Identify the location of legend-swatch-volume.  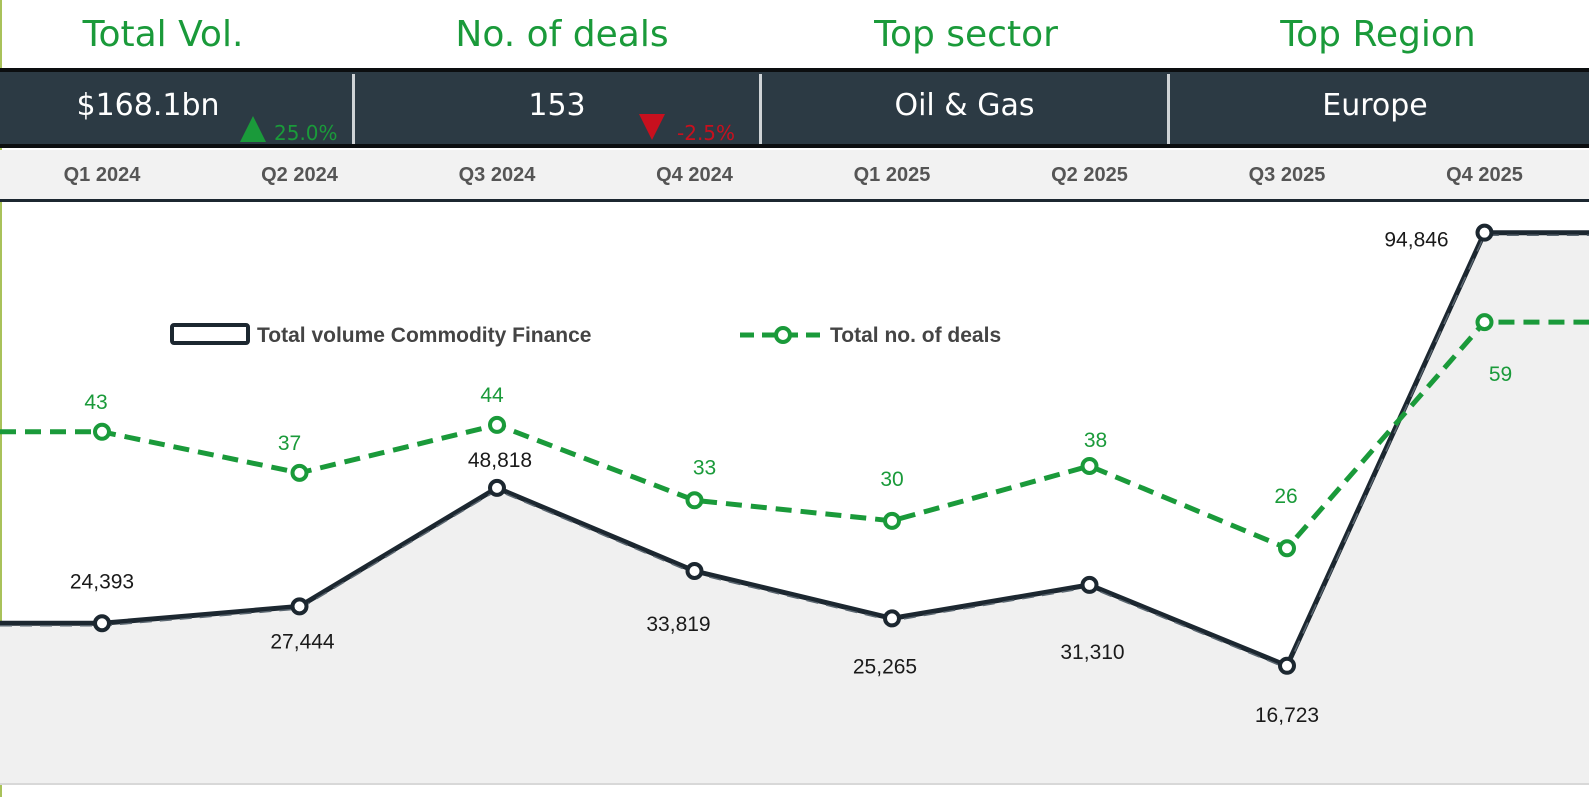
(210, 334).